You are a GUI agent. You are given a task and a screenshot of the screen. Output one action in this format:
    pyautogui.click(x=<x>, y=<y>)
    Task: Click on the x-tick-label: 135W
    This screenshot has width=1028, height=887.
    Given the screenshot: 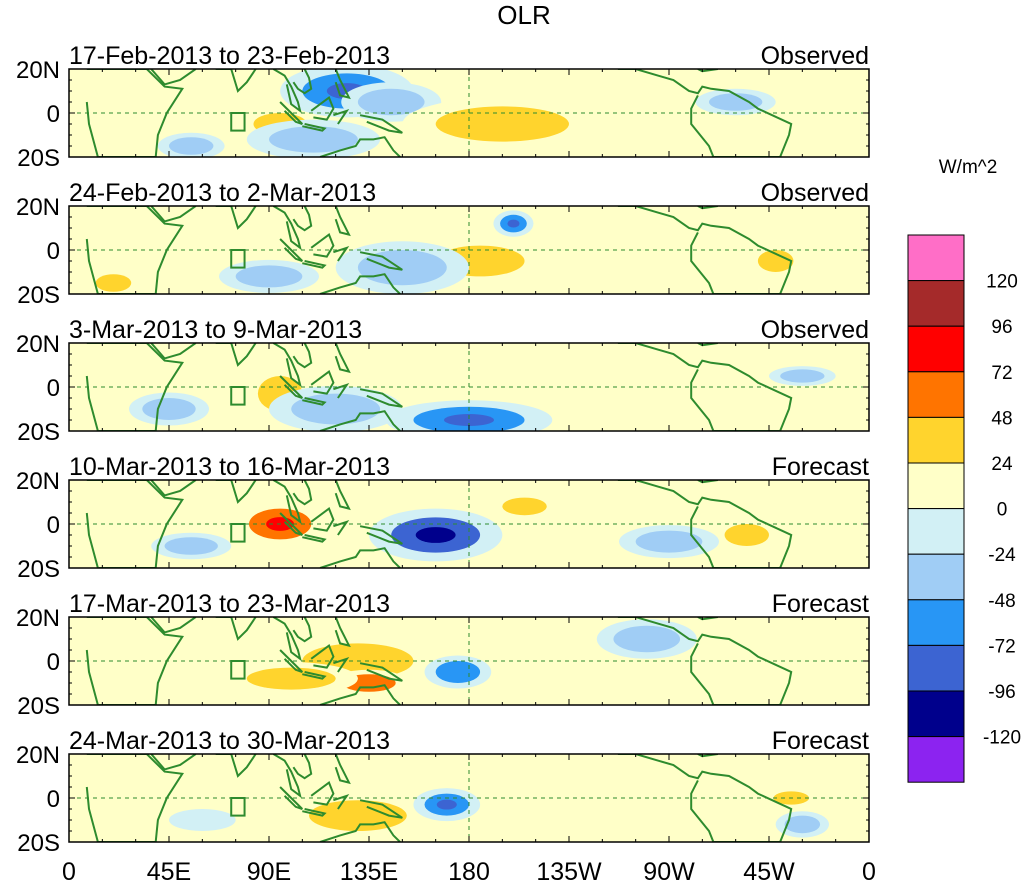 What is the action you would take?
    pyautogui.click(x=569, y=872)
    